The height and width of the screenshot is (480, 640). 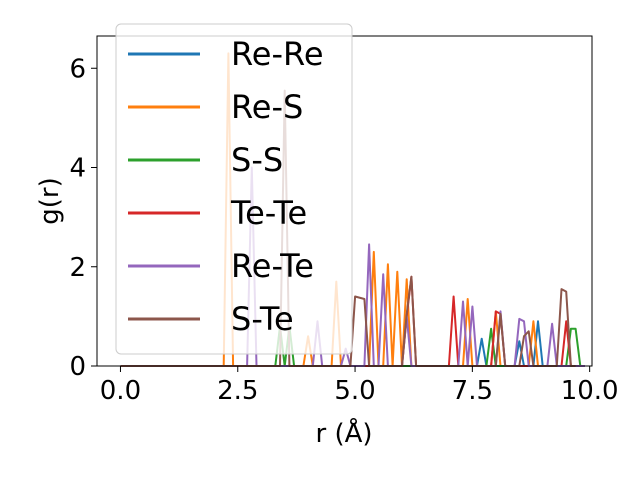 What do you see at coordinates (77, 367) in the screenshot?
I see `y-tick-label: 0` at bounding box center [77, 367].